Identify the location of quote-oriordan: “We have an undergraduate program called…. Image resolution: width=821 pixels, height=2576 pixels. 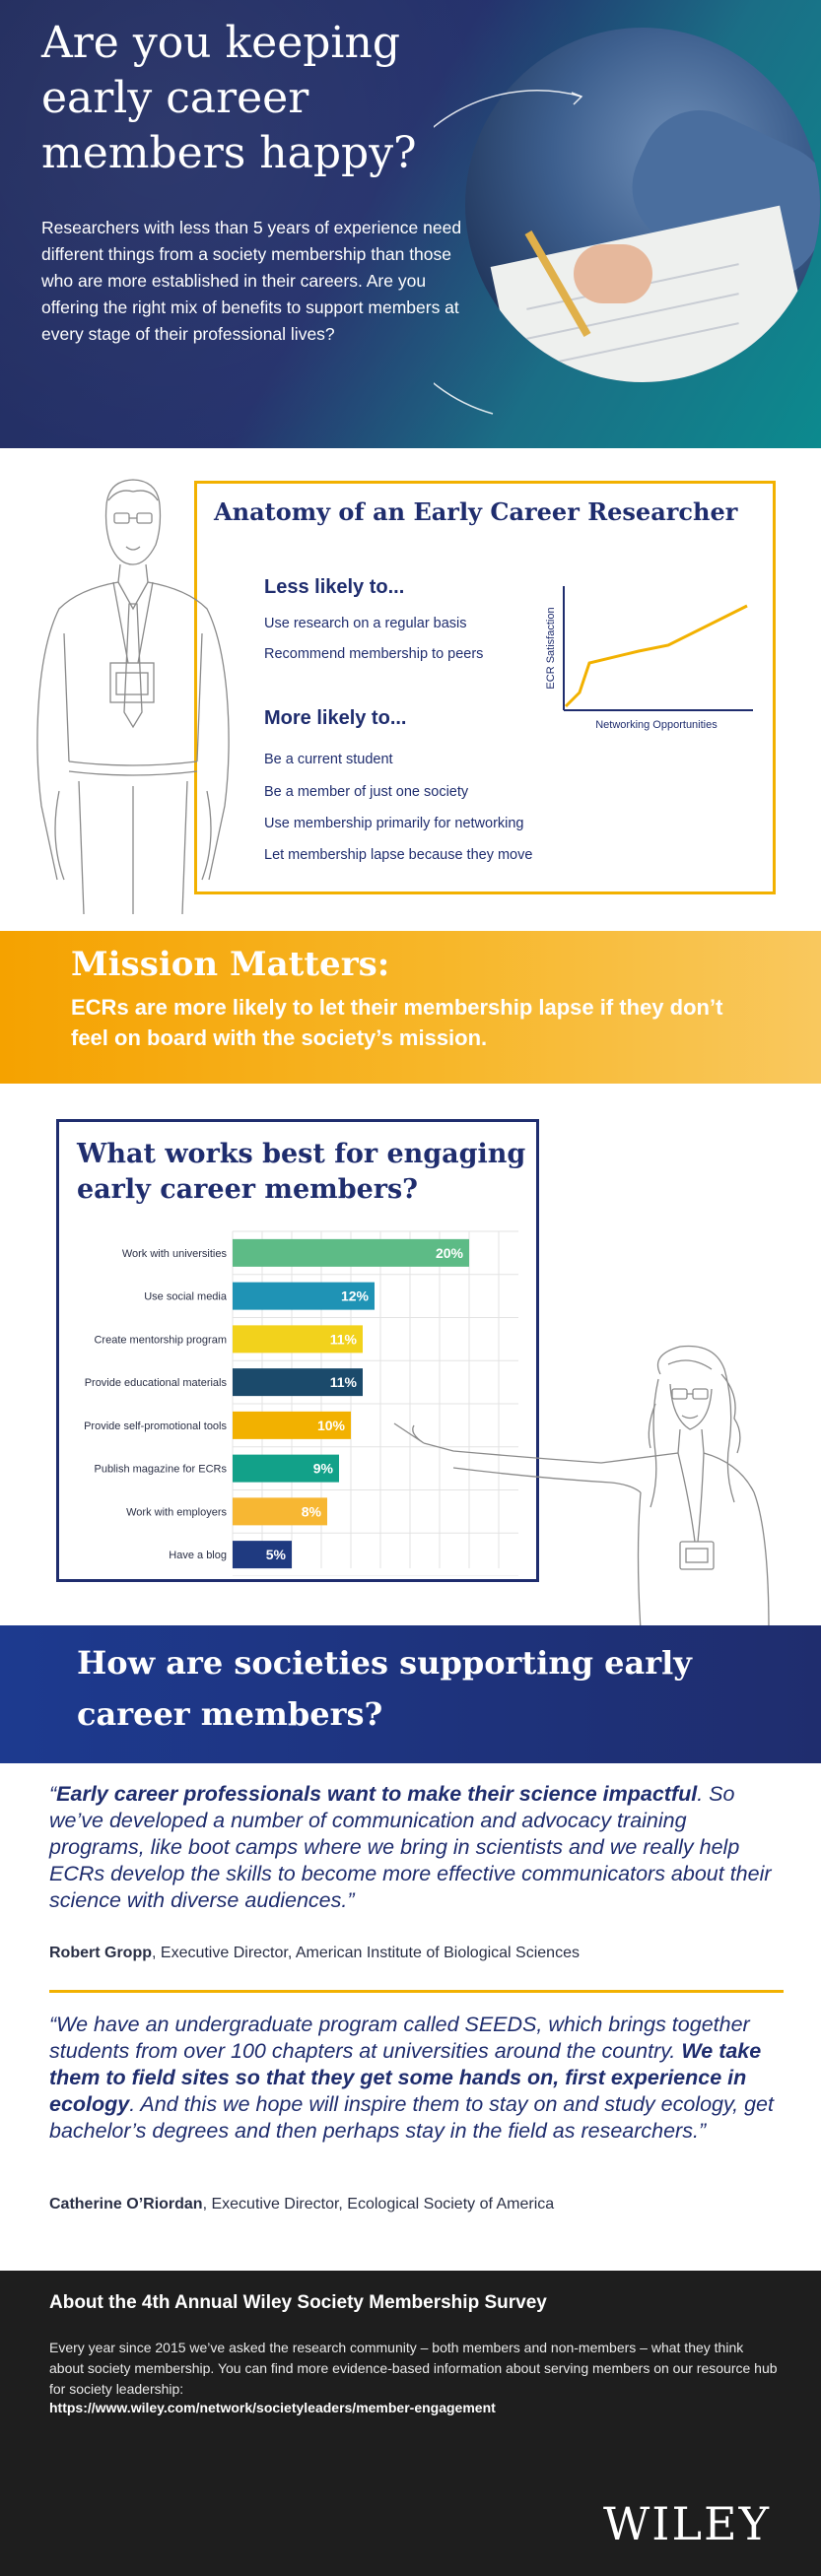
(414, 2078).